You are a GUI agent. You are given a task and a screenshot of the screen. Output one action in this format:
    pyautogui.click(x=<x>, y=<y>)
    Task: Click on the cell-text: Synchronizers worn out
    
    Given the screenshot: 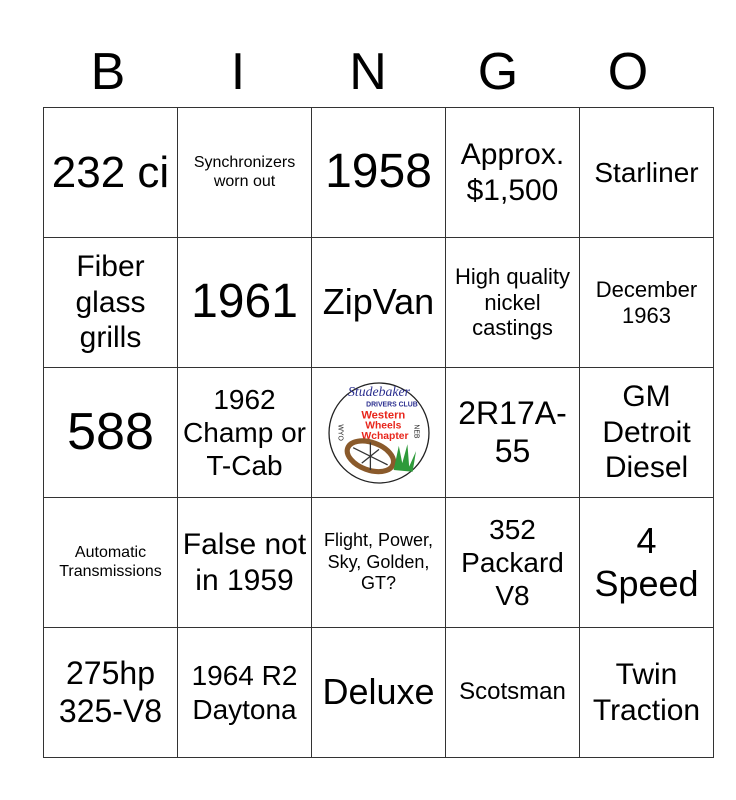 What is the action you would take?
    pyautogui.click(x=244, y=171)
    